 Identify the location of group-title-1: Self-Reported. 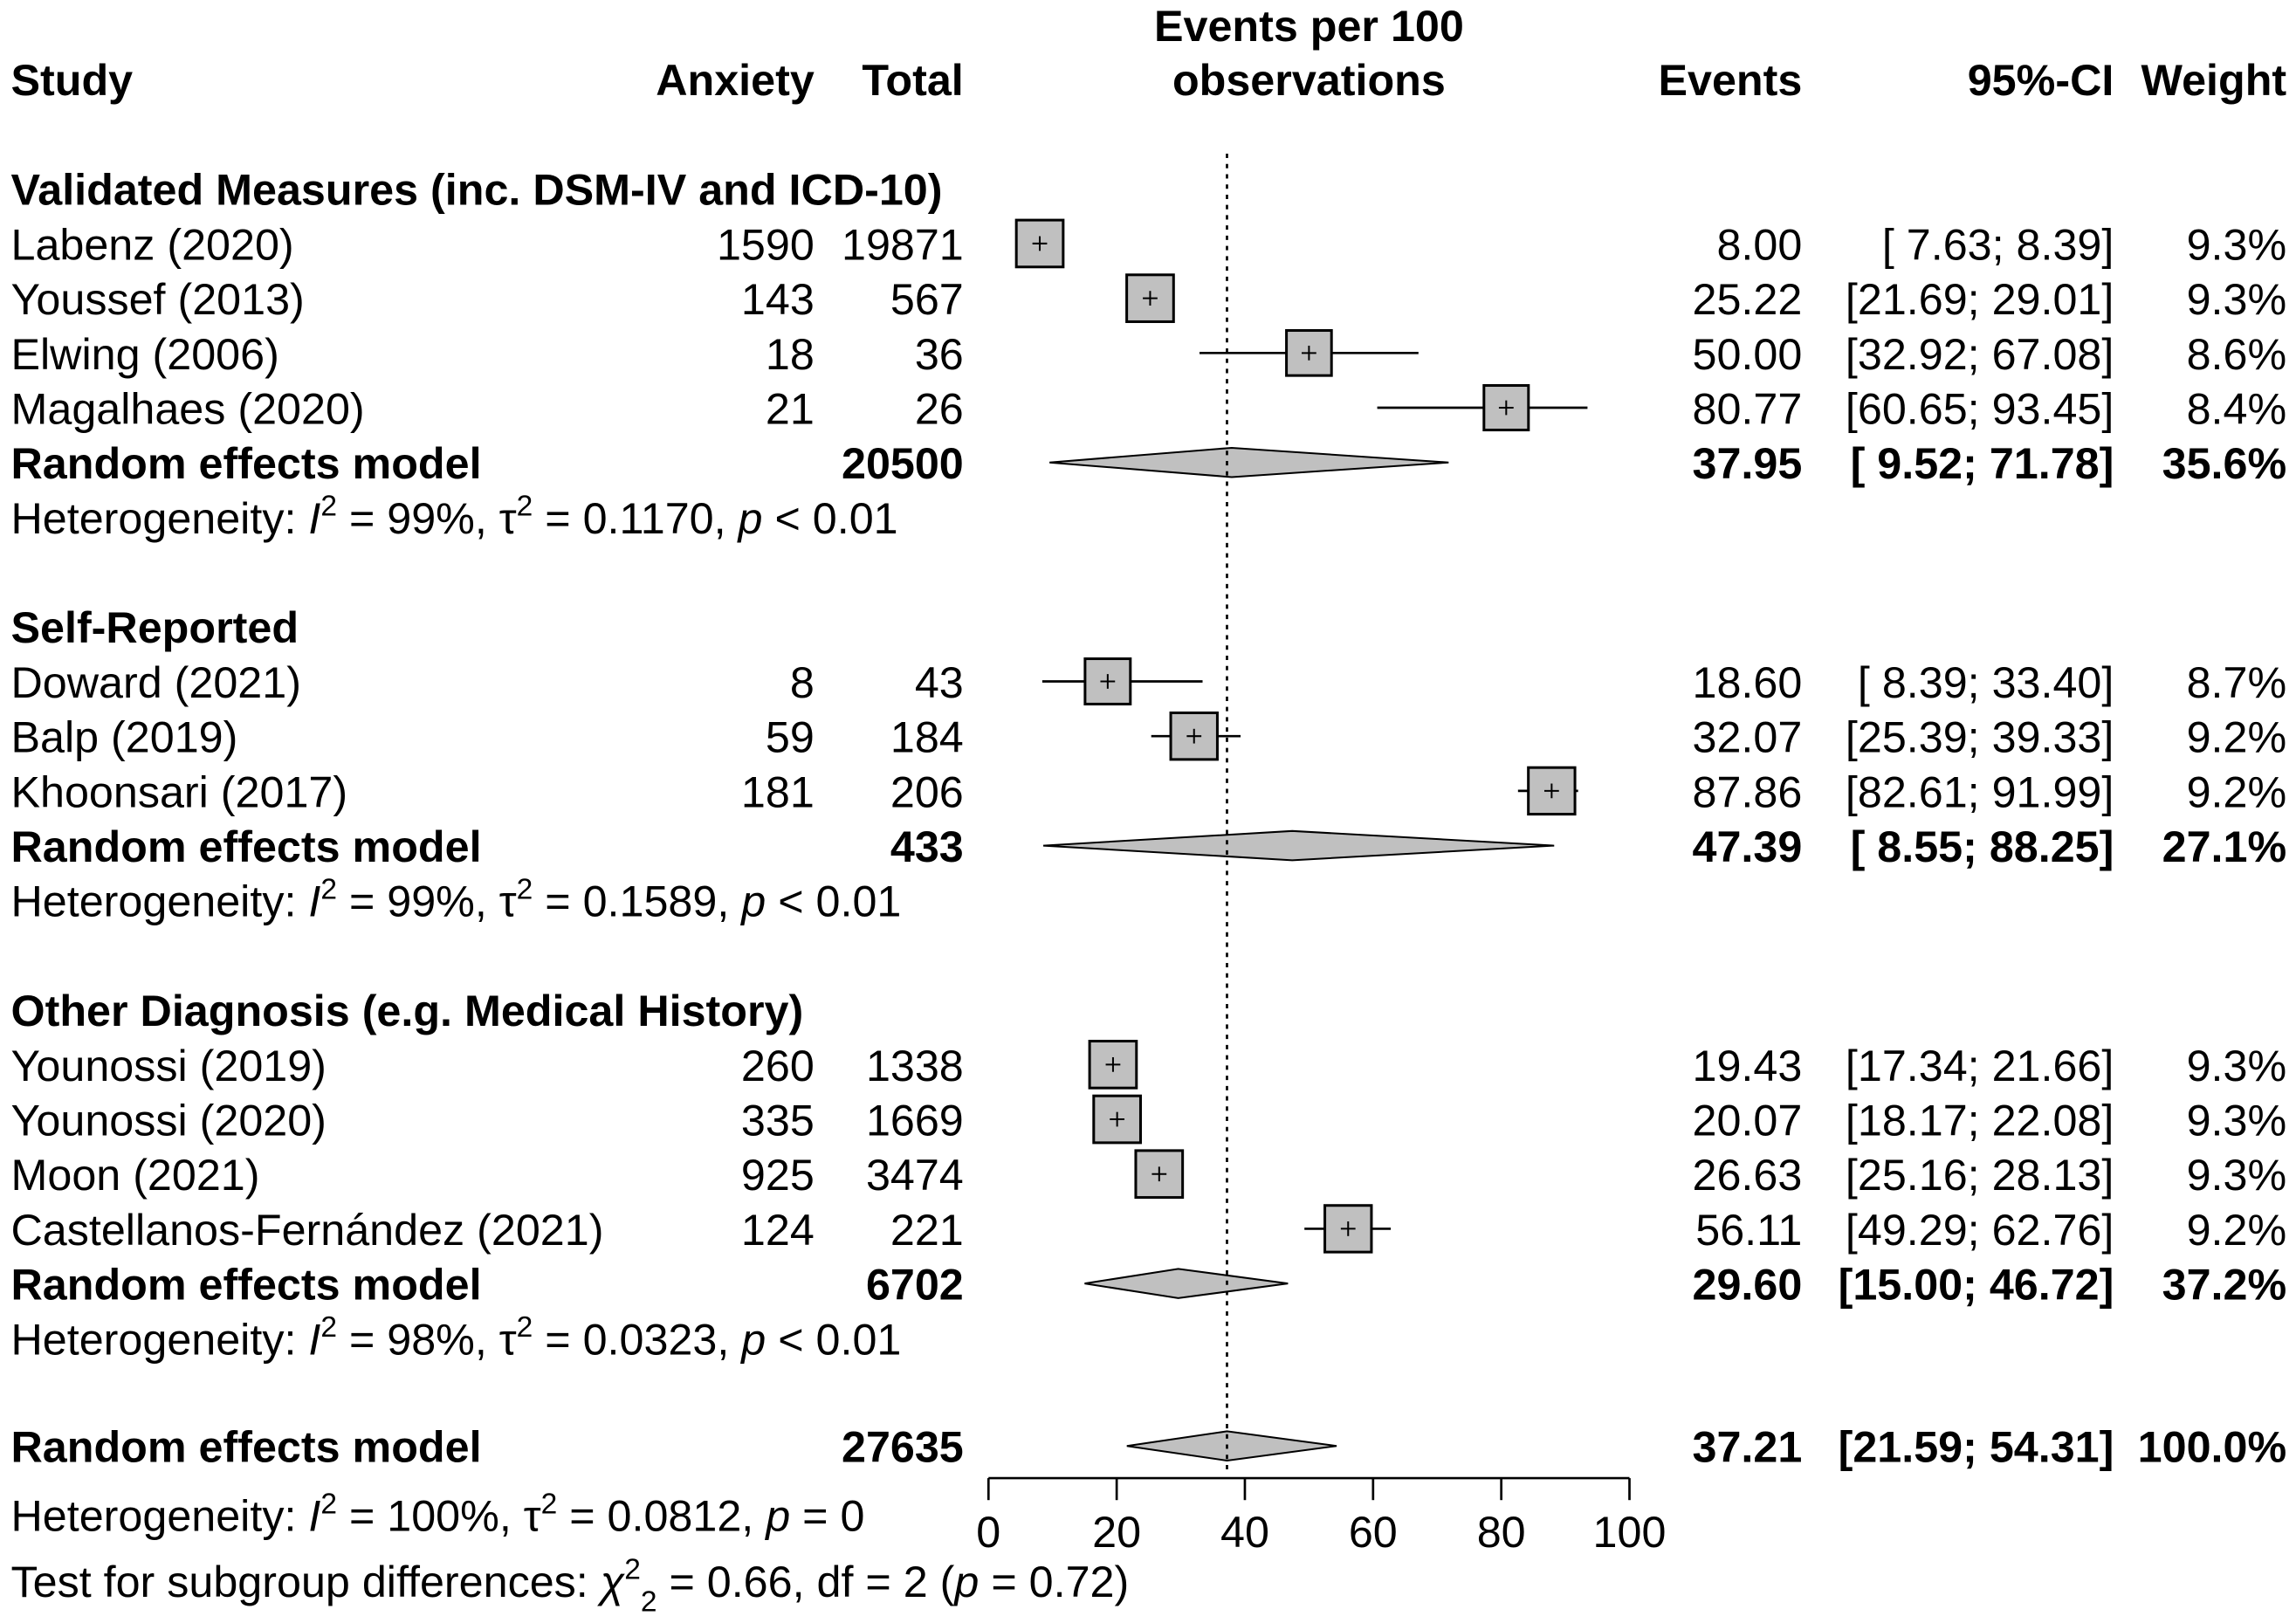
(155, 627).